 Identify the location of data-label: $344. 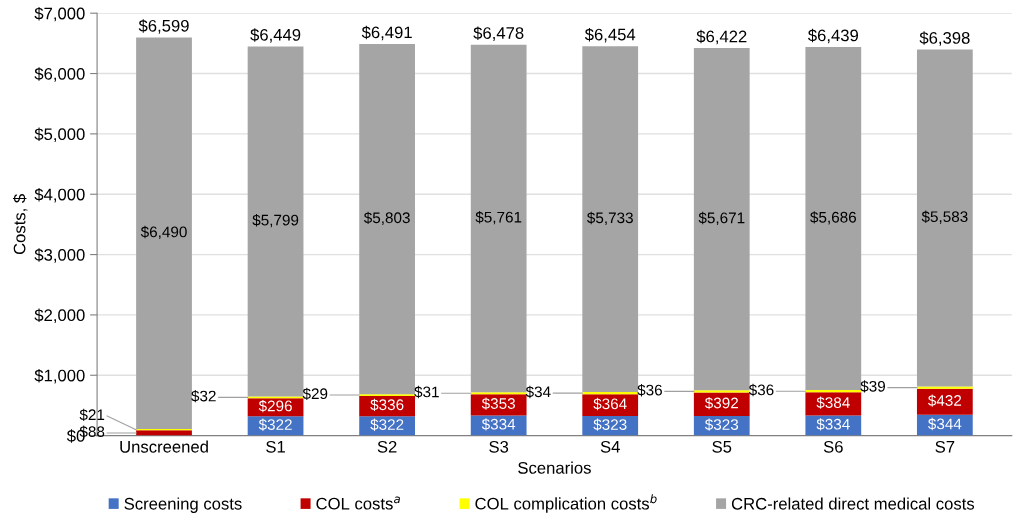
(945, 424).